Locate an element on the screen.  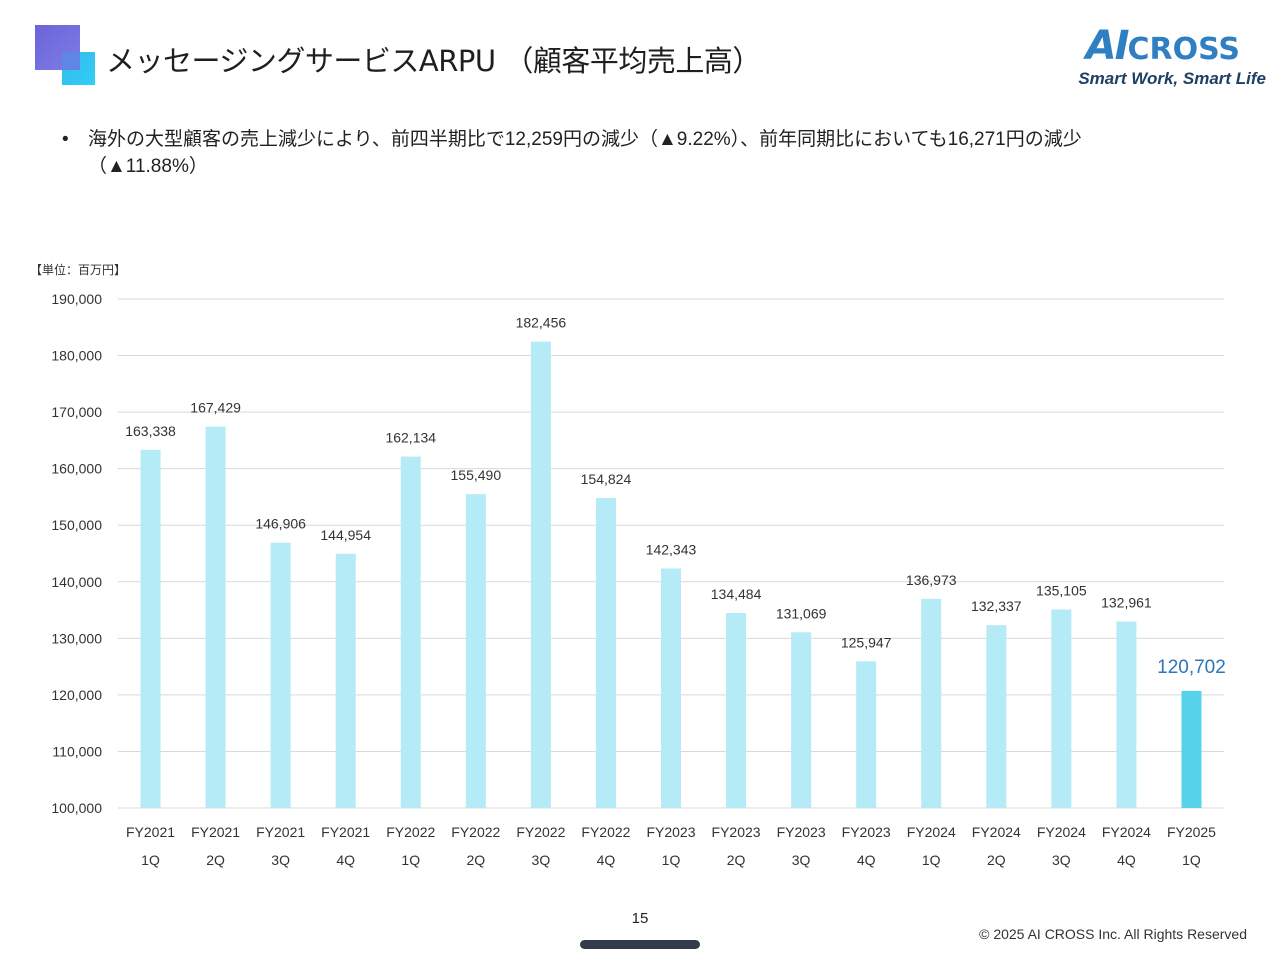
logo-cross: CROSS is located at coordinates (1184, 49).